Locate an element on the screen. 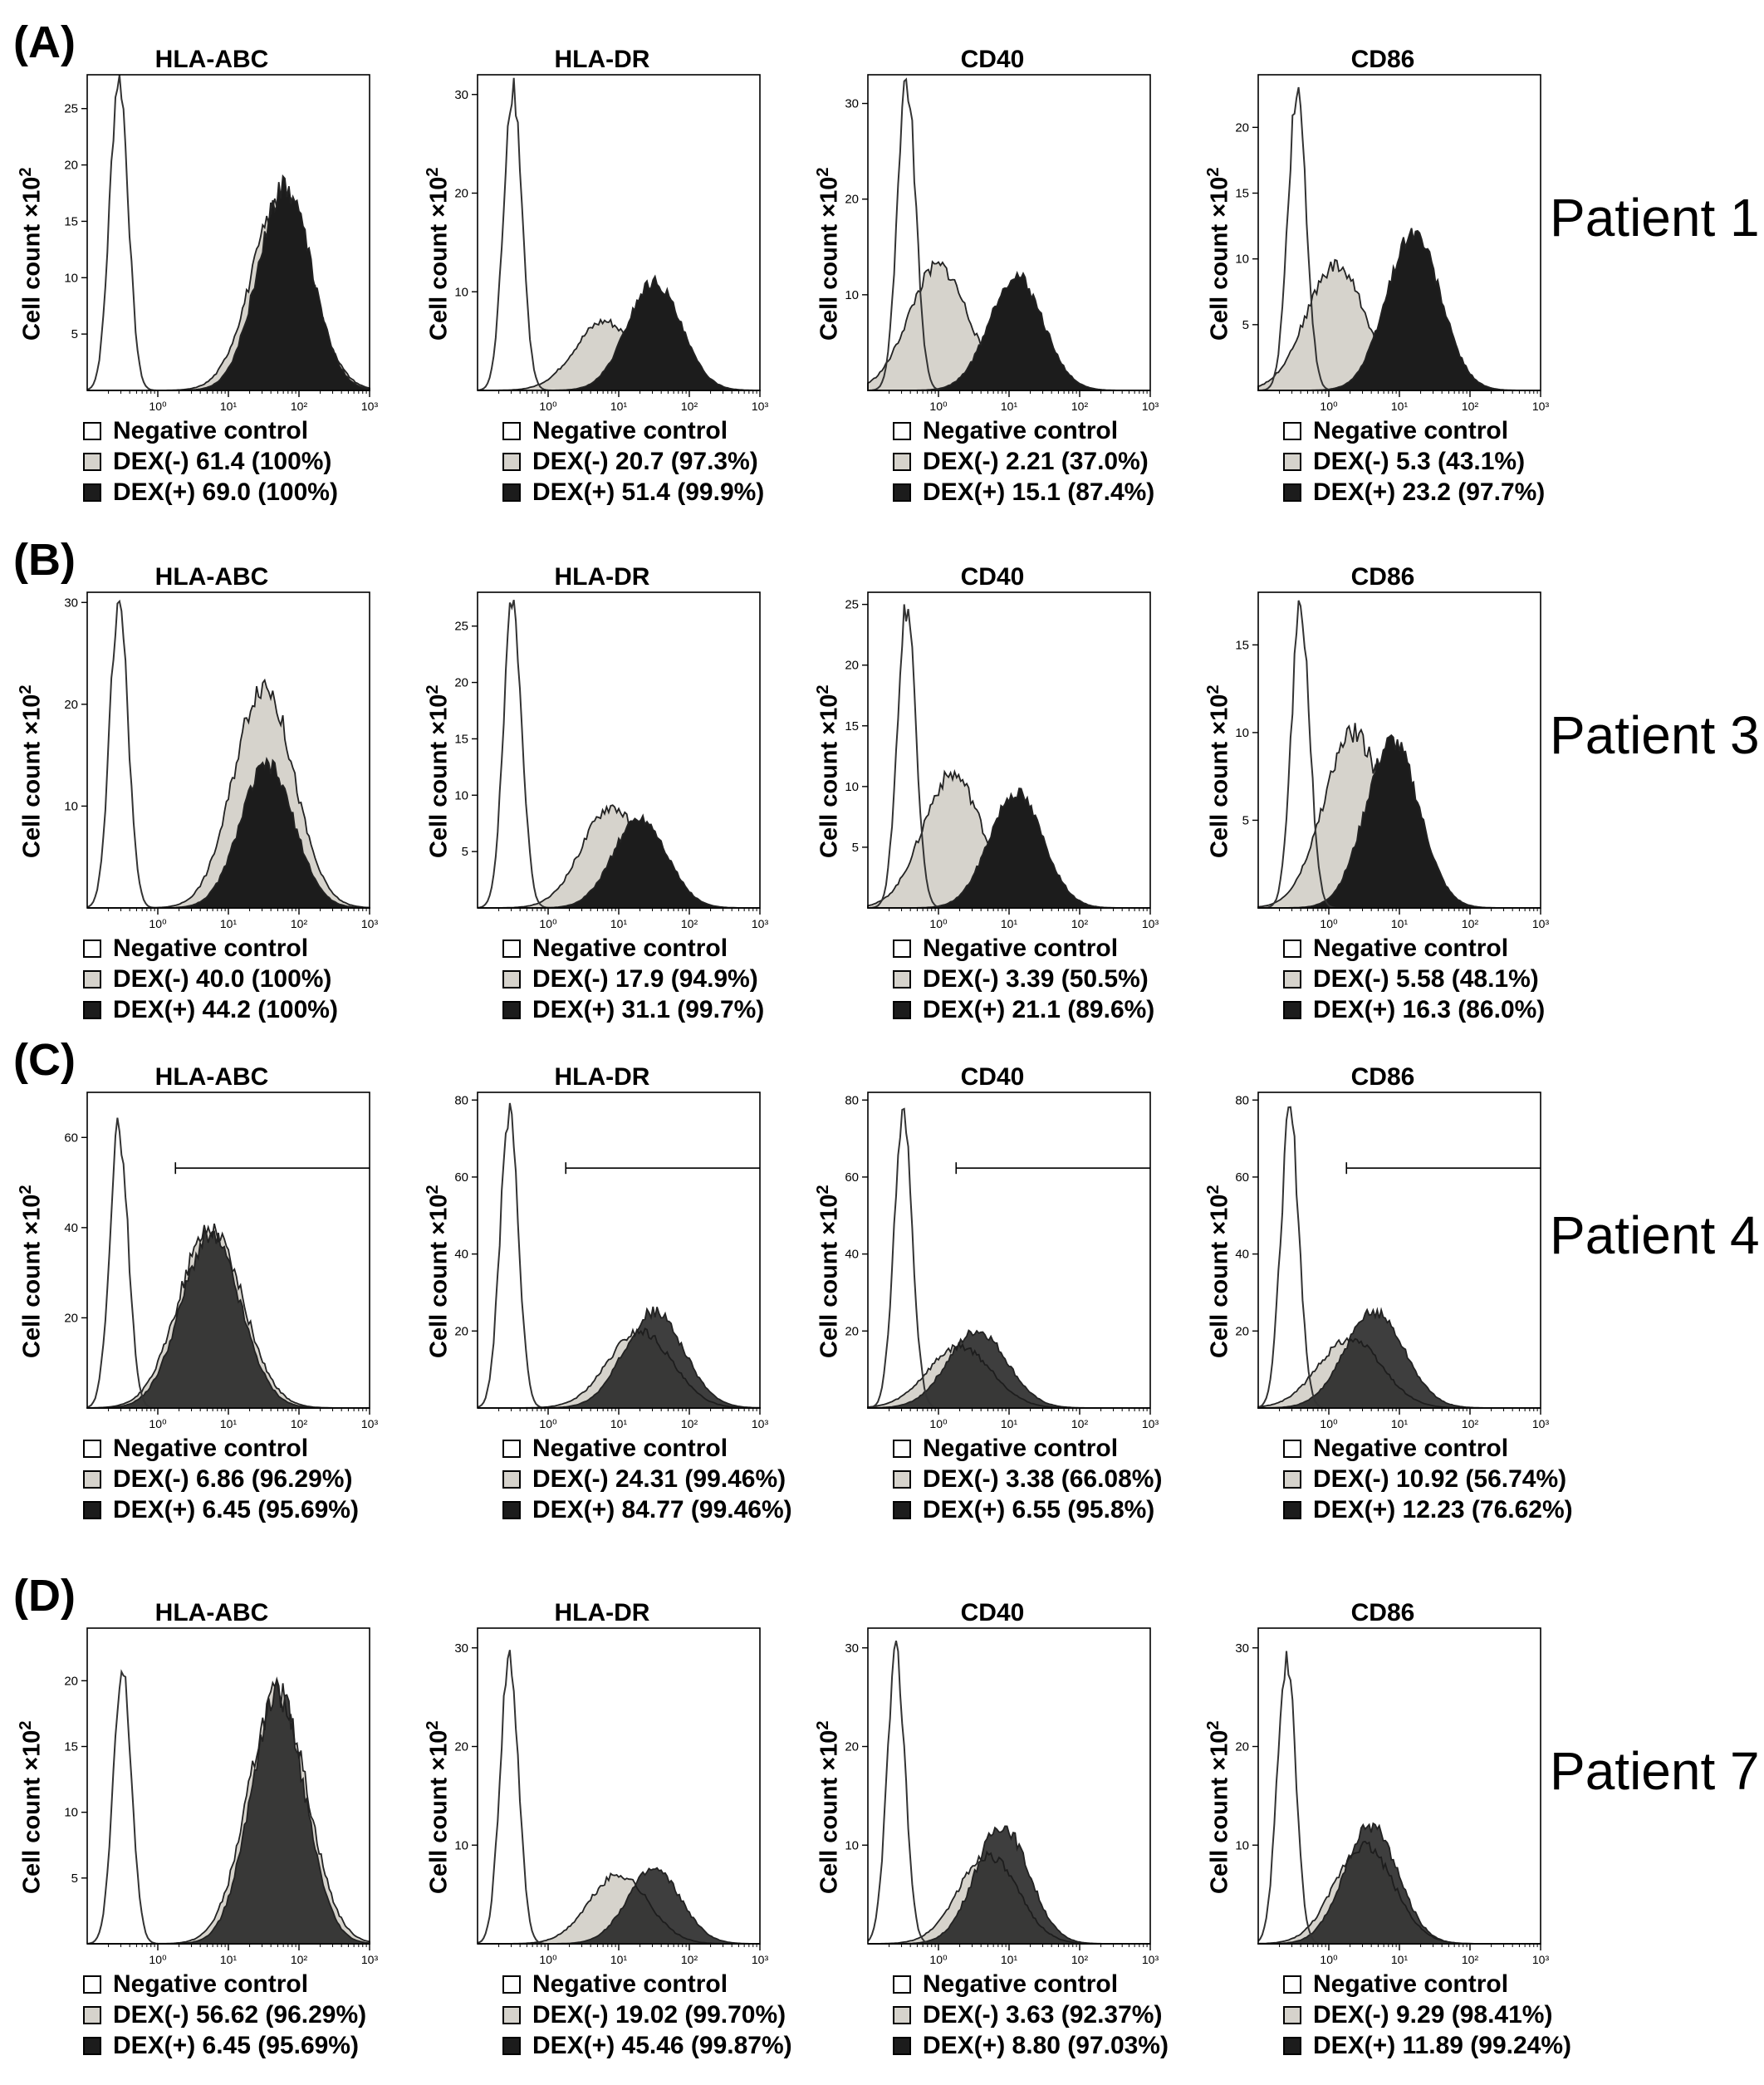 The height and width of the screenshot is (2085, 1764). patient-label: Patient 4 is located at coordinates (1655, 1235).